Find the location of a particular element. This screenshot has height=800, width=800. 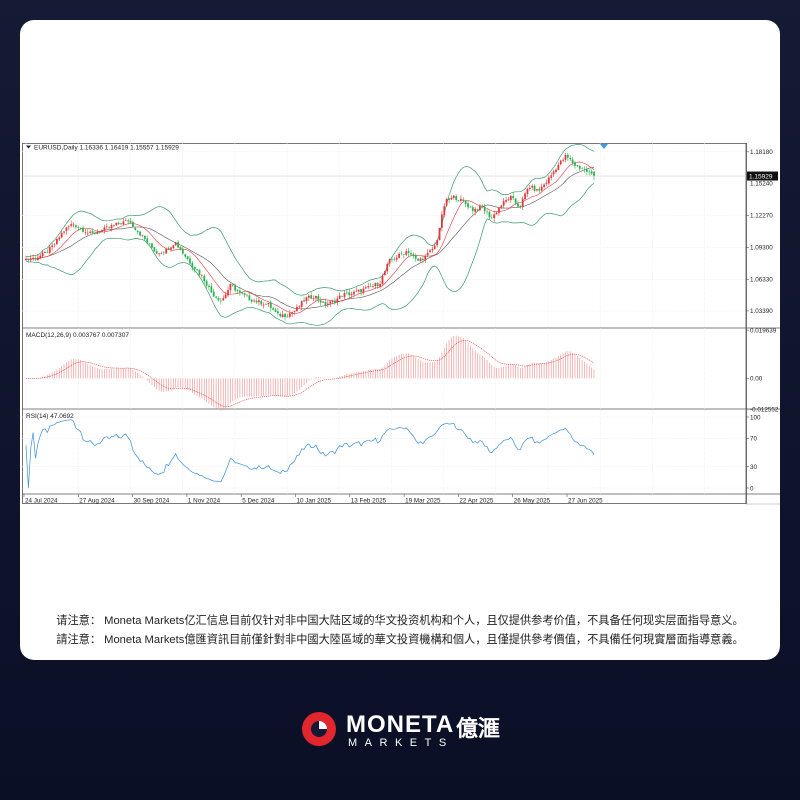

bollinger-lower-band is located at coordinates (310, 254).